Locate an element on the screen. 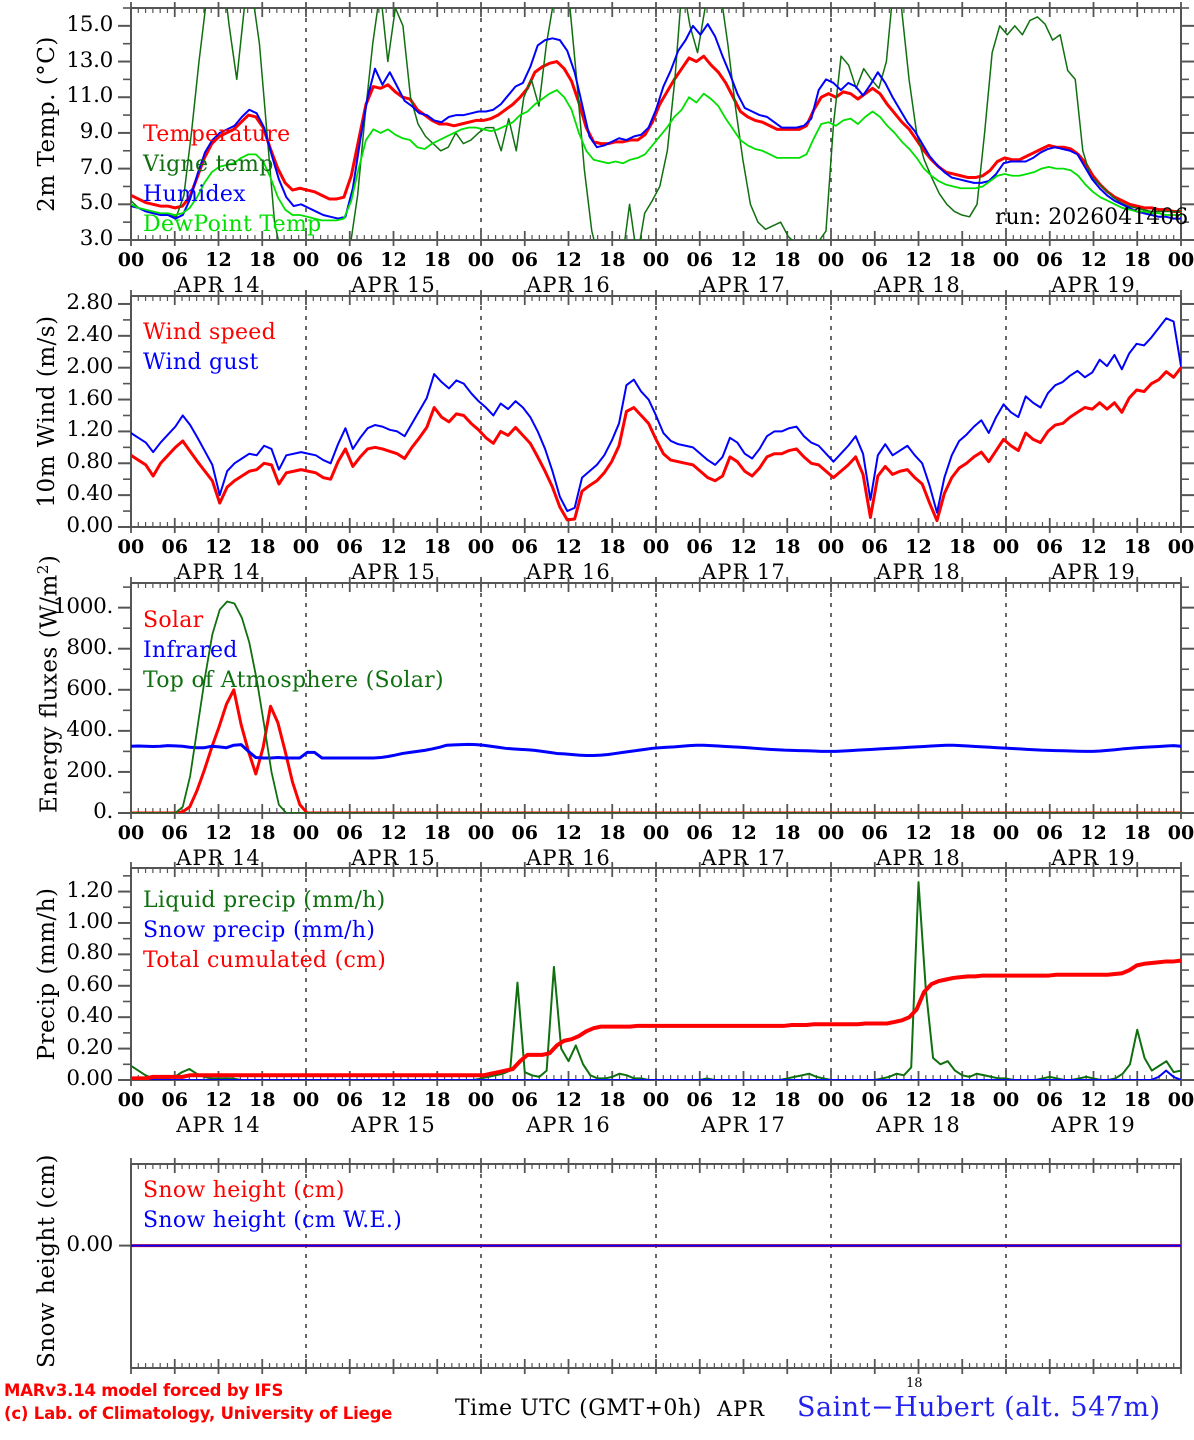 The height and width of the screenshot is (1440, 1194). ytick-label-wind-2: 0.80 is located at coordinates (89, 462).